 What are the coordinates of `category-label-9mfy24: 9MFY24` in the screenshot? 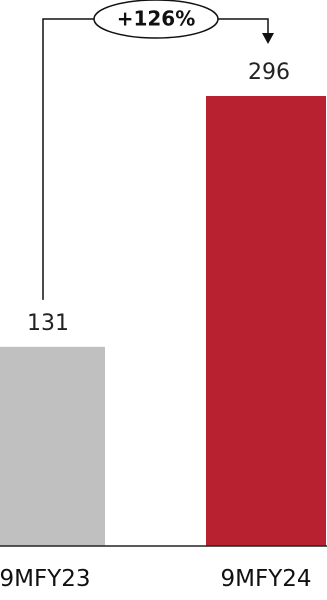 It's located at (265, 579).